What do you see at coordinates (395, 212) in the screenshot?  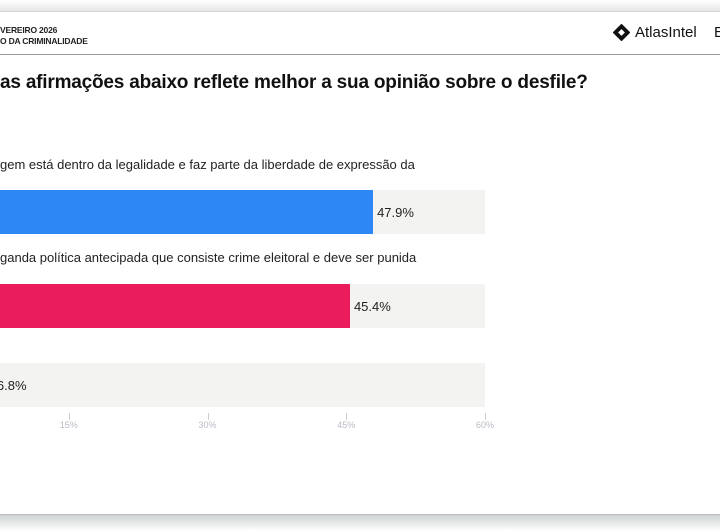 I see `value-label: 47.9%` at bounding box center [395, 212].